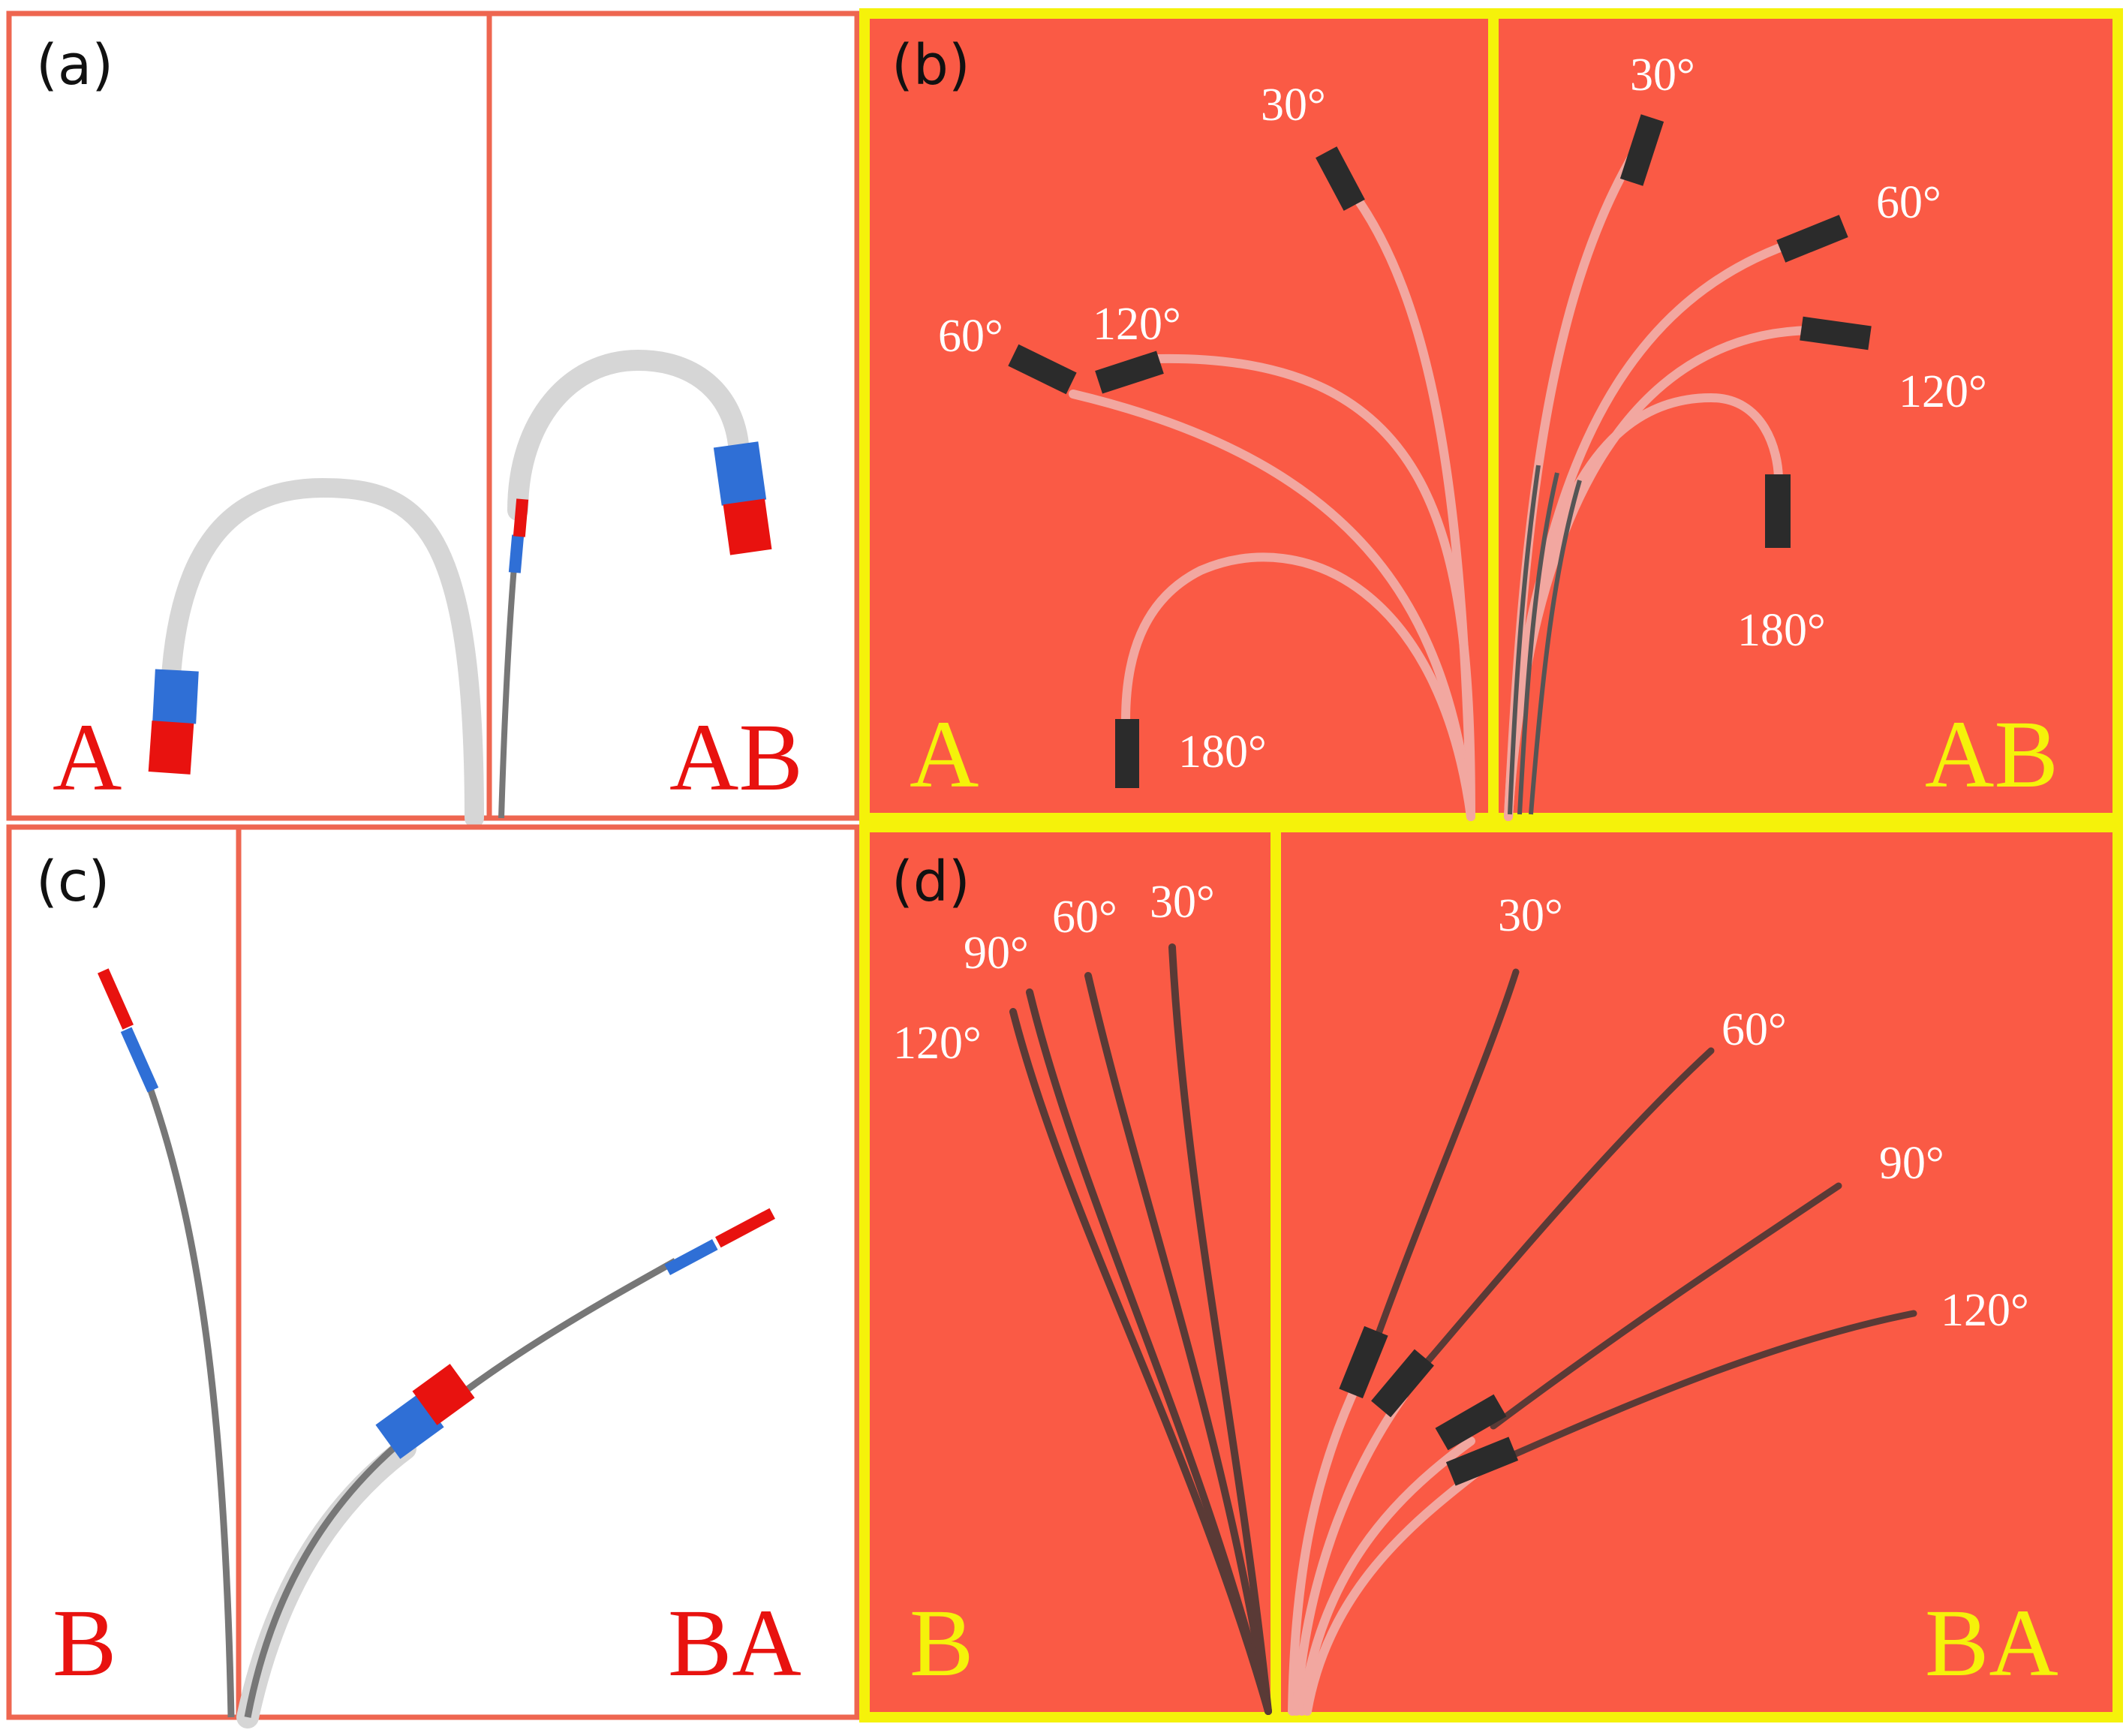 The height and width of the screenshot is (1736, 2126). Describe the element at coordinates (1530, 916) in the screenshot. I see `angle-d-right-30: 30°` at that location.